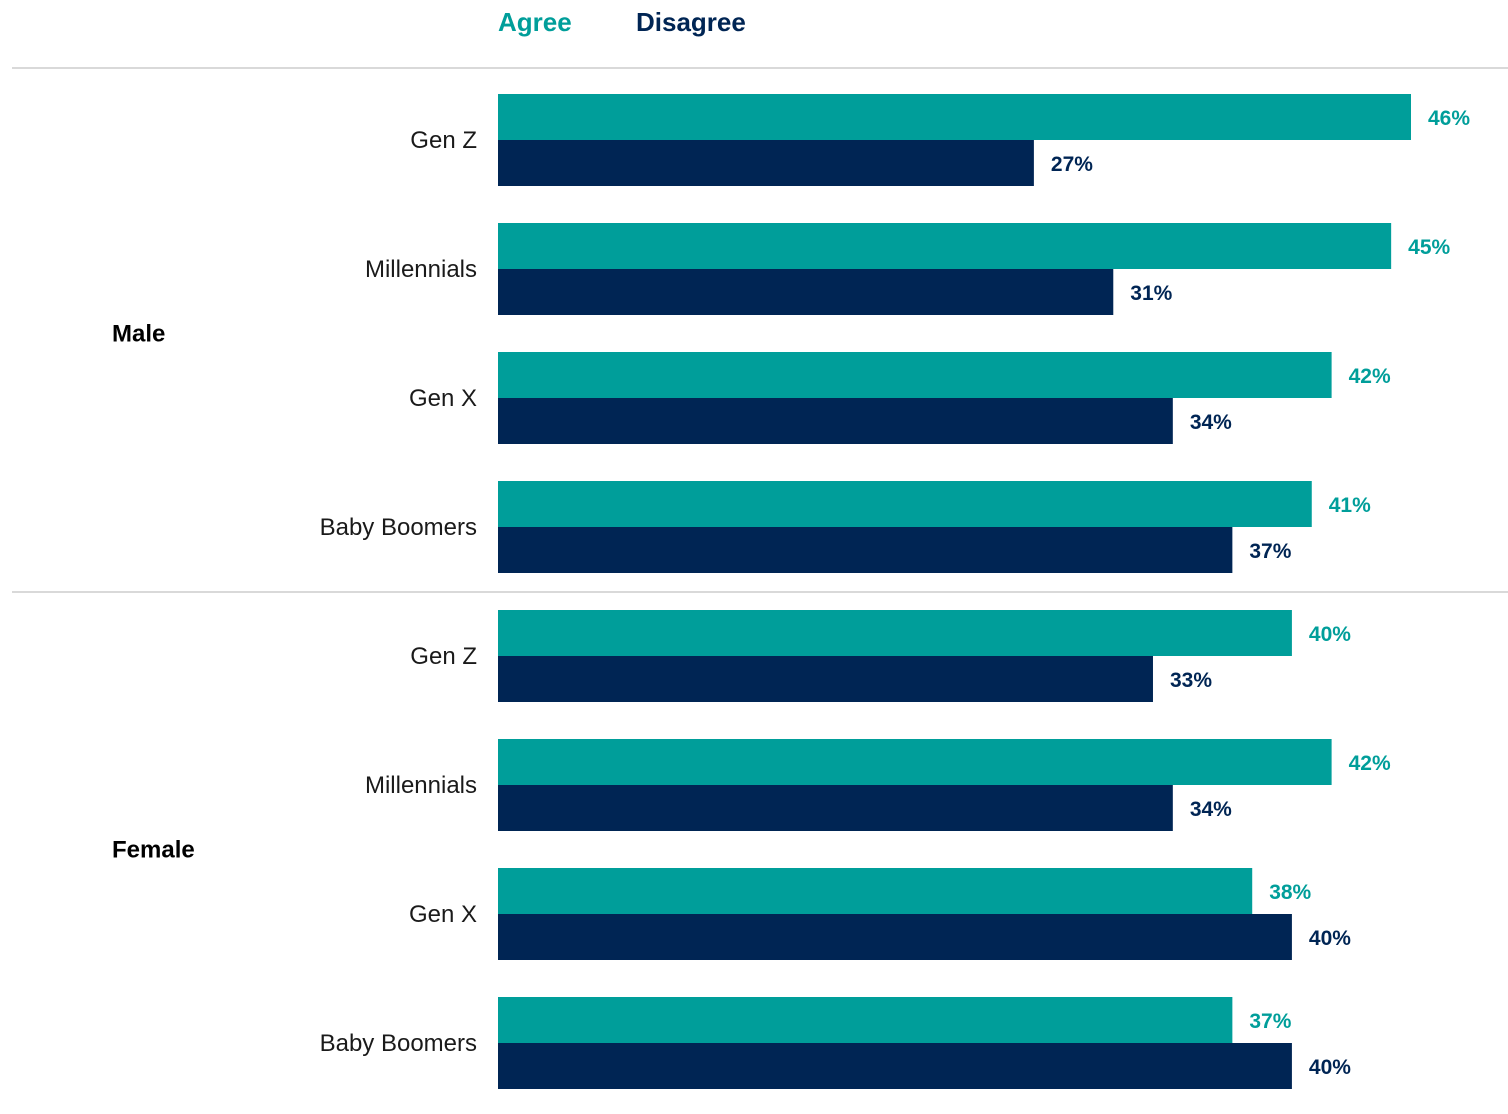 The width and height of the screenshot is (1508, 1114). I want to click on value-label-agree: 41%, so click(1350, 505).